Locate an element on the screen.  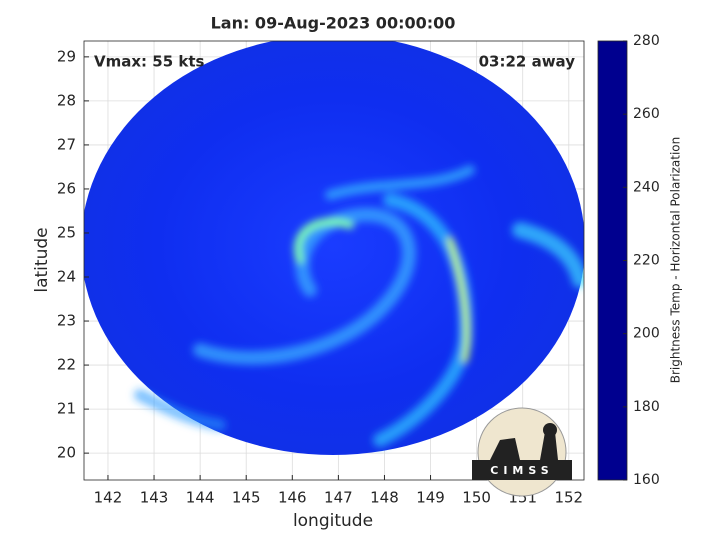
colorbar-tick-label: 260 is located at coordinates (646, 114).